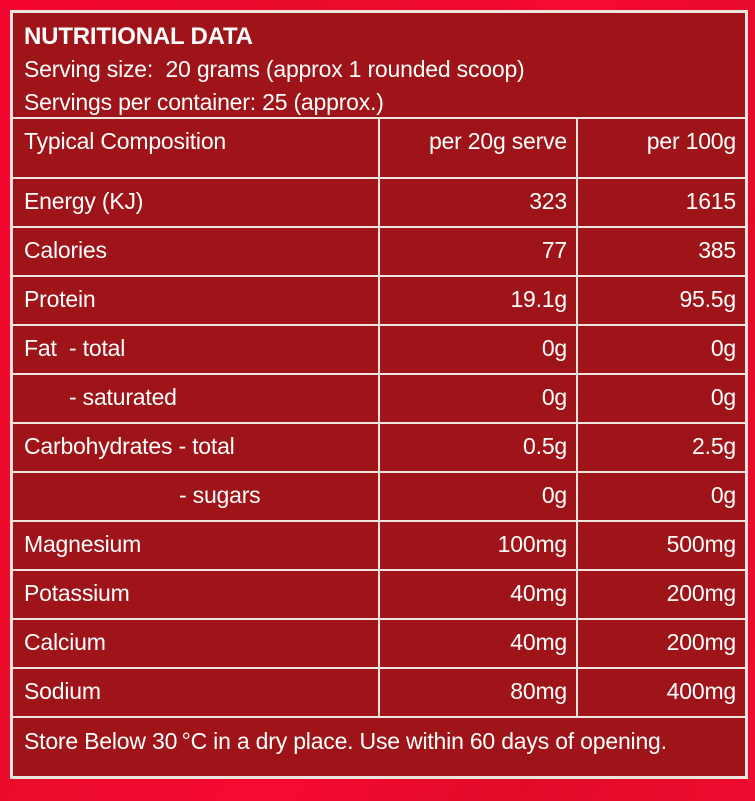 The width and height of the screenshot is (755, 801). What do you see at coordinates (661, 251) in the screenshot?
I see `per-100g-value: 385` at bounding box center [661, 251].